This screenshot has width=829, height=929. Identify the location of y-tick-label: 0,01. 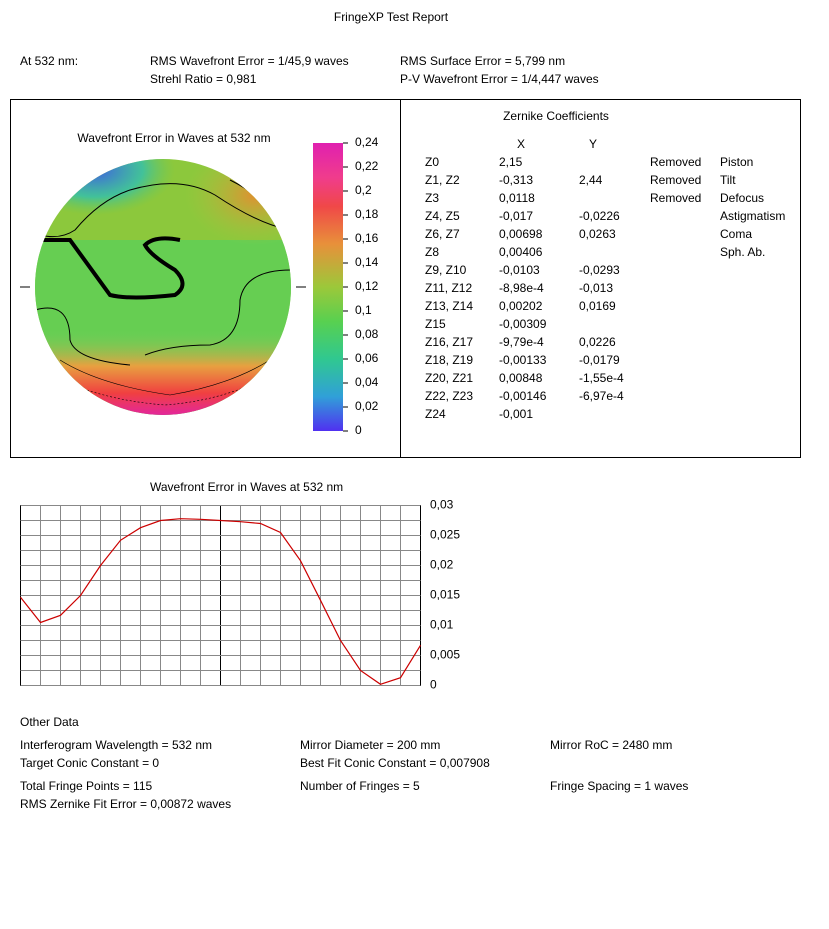
(442, 625).